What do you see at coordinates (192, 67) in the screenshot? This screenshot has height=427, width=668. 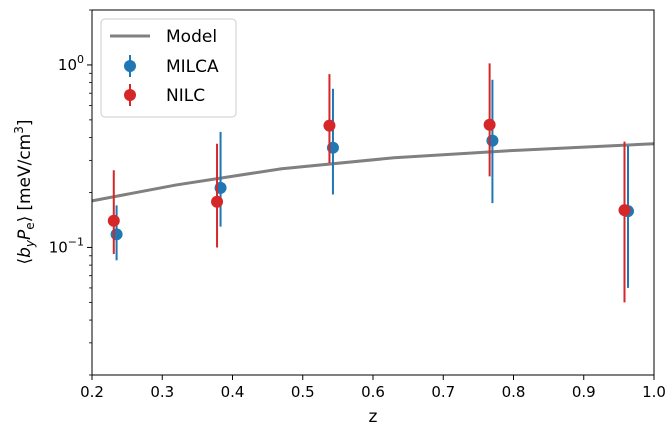 I see `legend-milca-label: MILCA` at bounding box center [192, 67].